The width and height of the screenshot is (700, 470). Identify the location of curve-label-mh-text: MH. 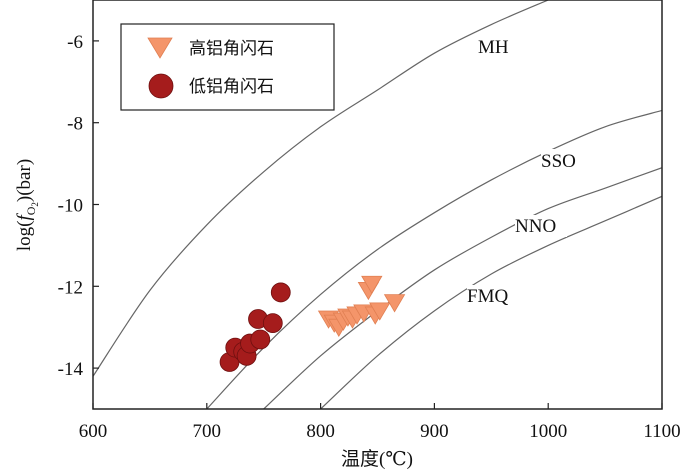
(493, 47).